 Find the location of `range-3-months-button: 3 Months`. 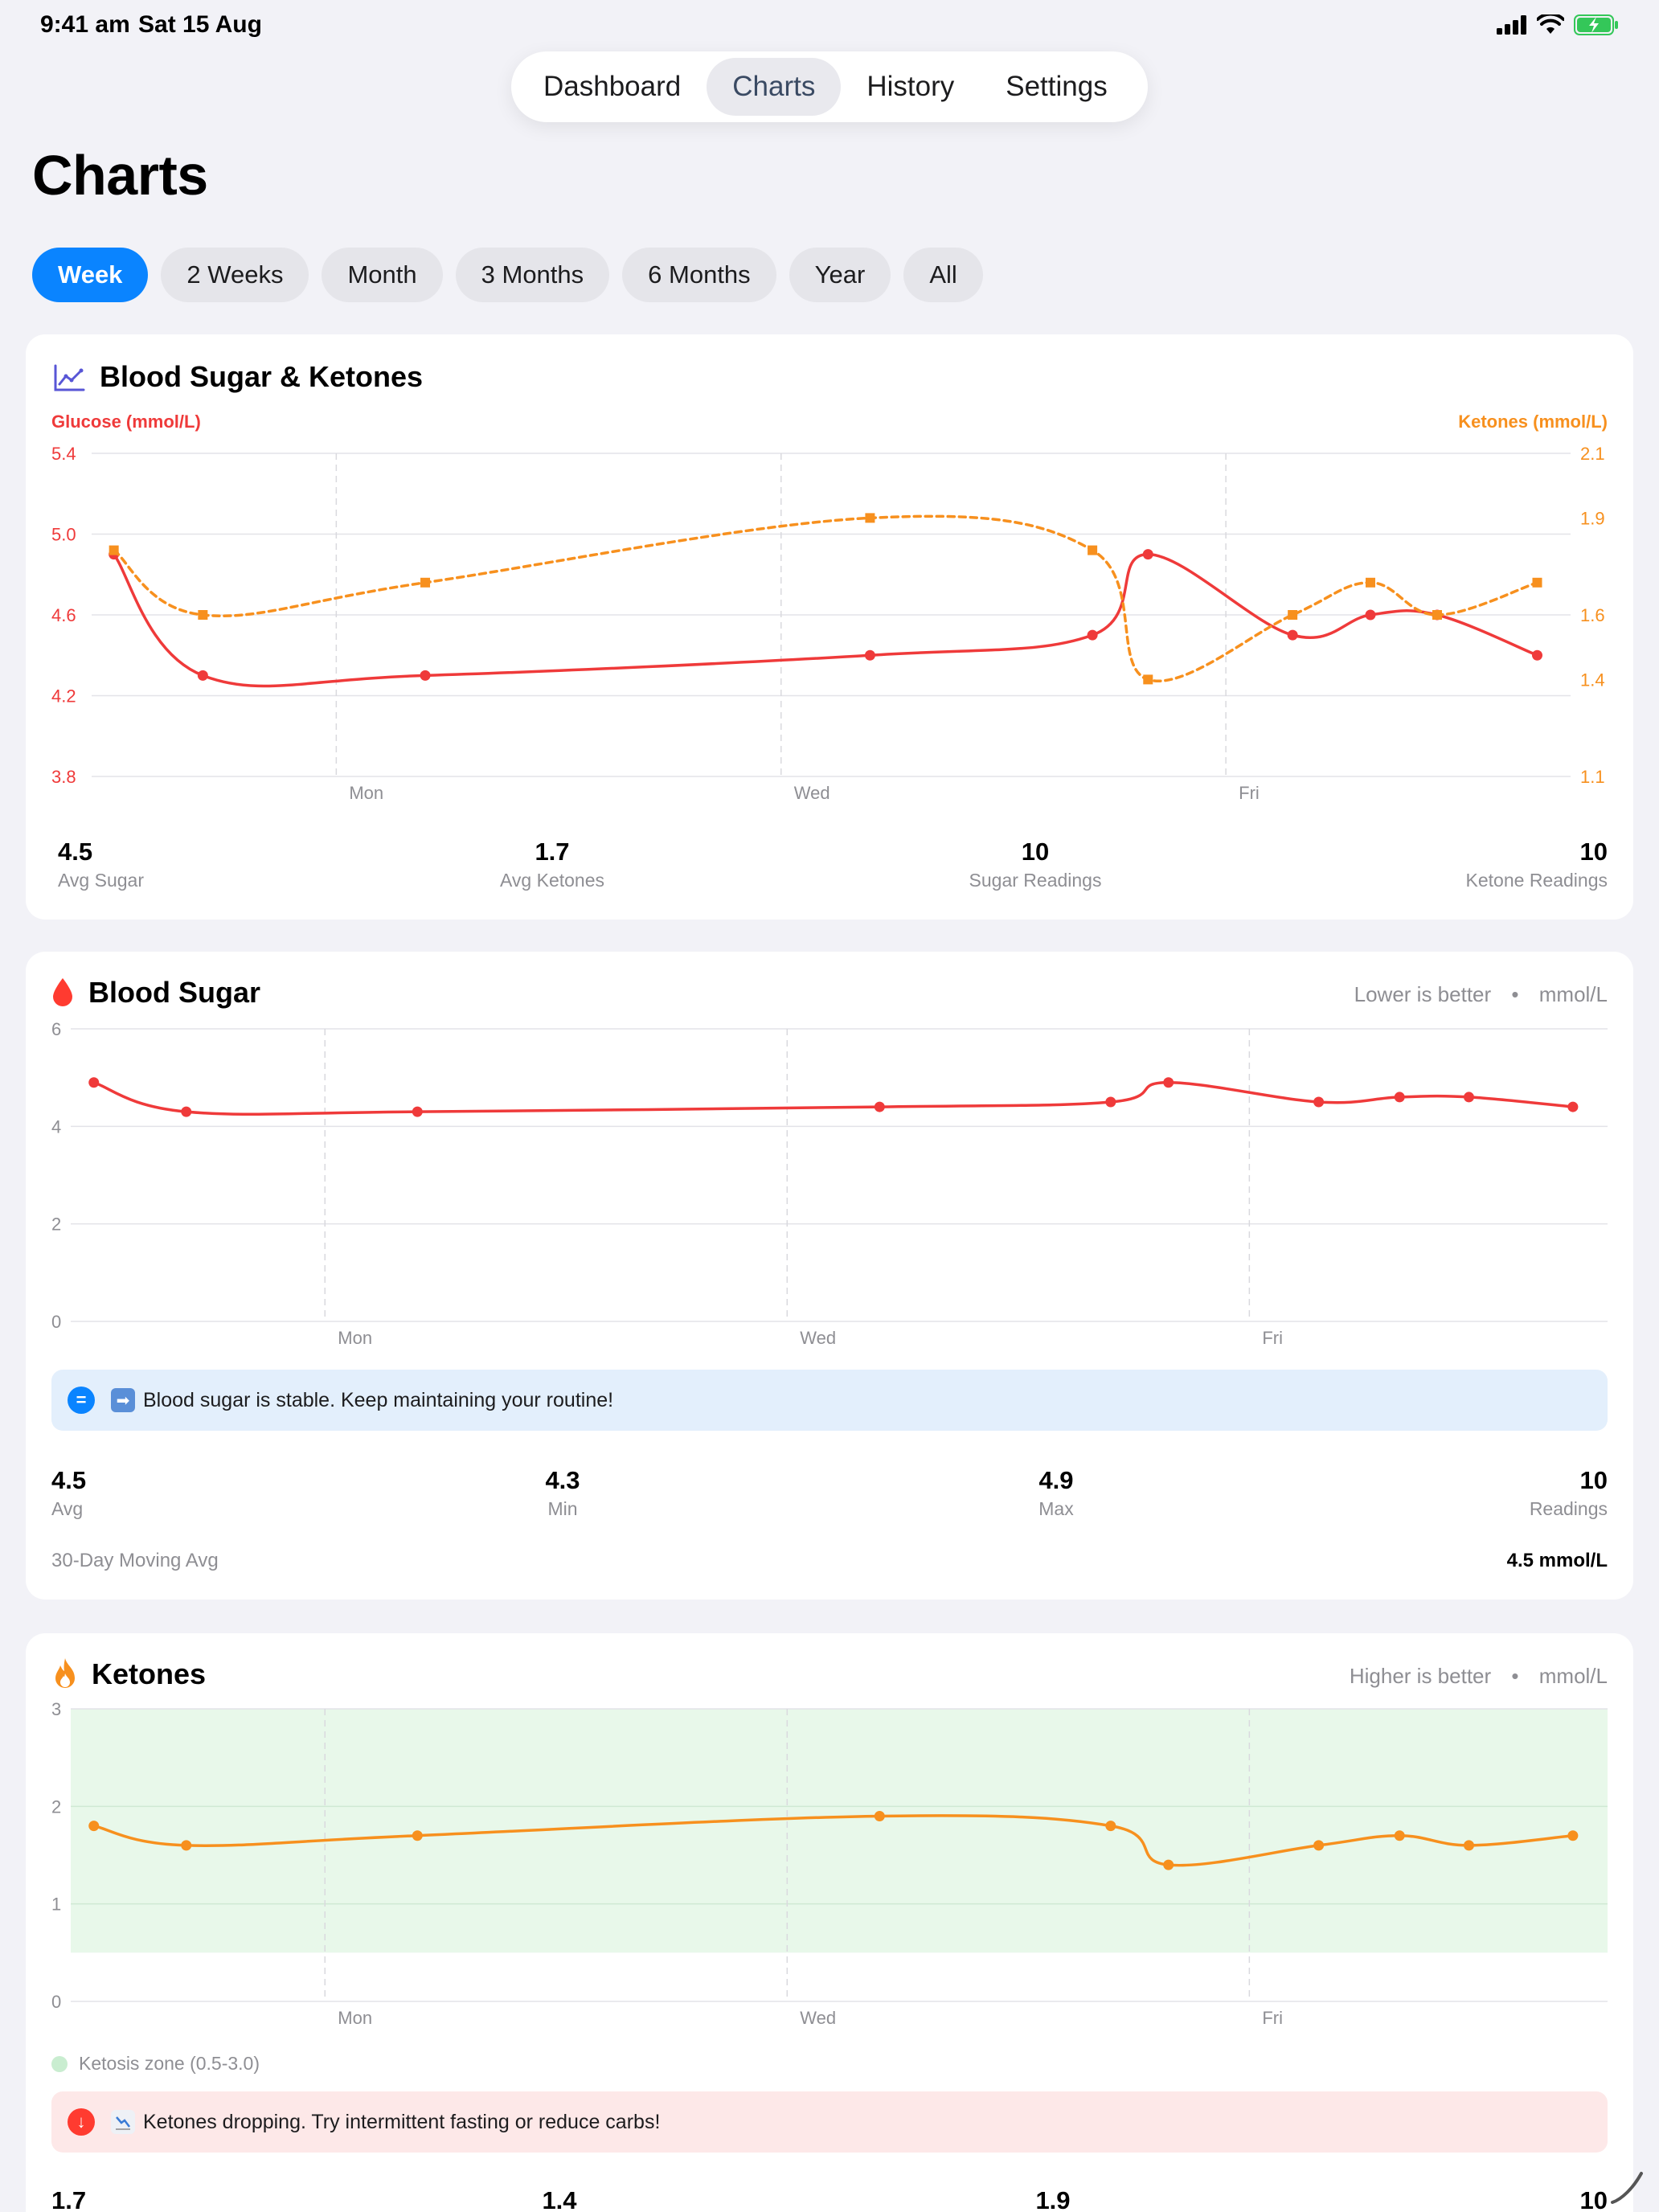

range-3-months-button: 3 Months is located at coordinates (532, 275).